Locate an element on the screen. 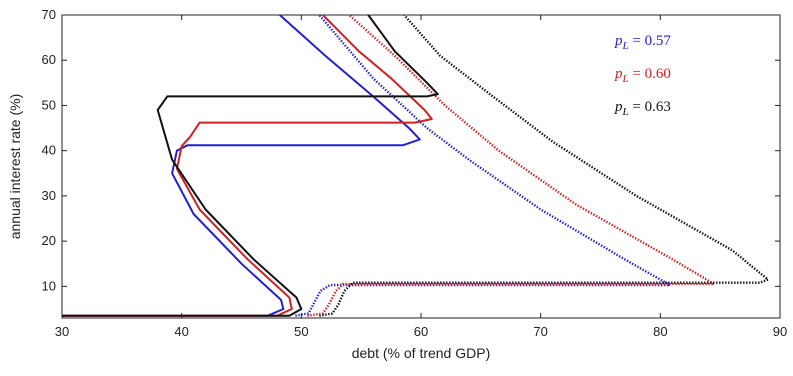  x-tick-label: 70 is located at coordinates (540, 331).